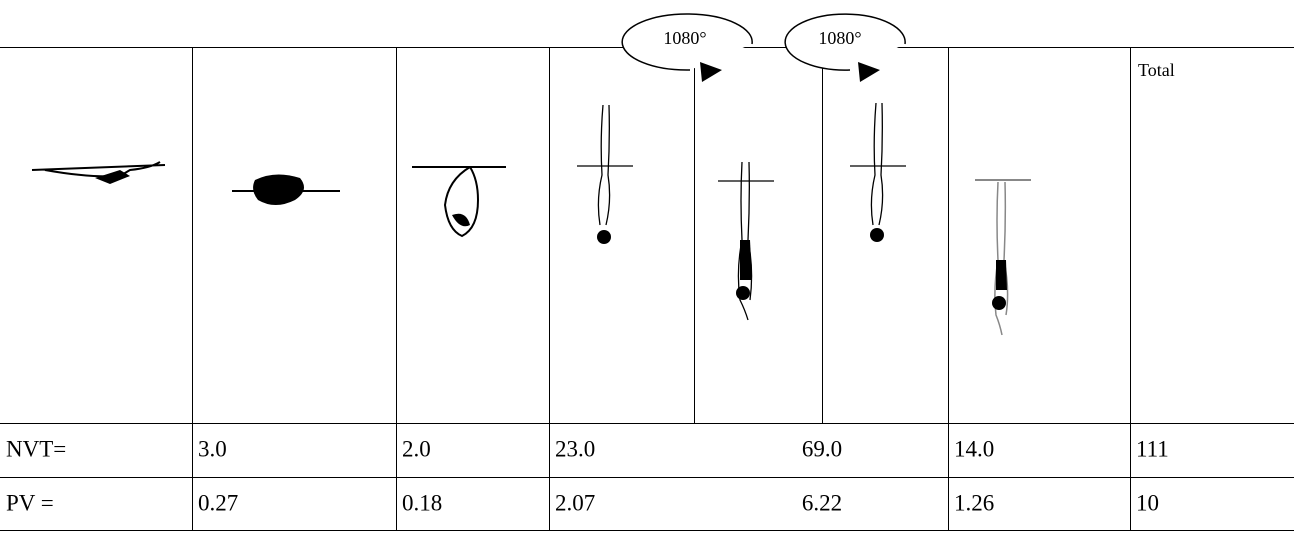 The image size is (1294, 536). I want to click on table-cell: NVT=, so click(36, 448).